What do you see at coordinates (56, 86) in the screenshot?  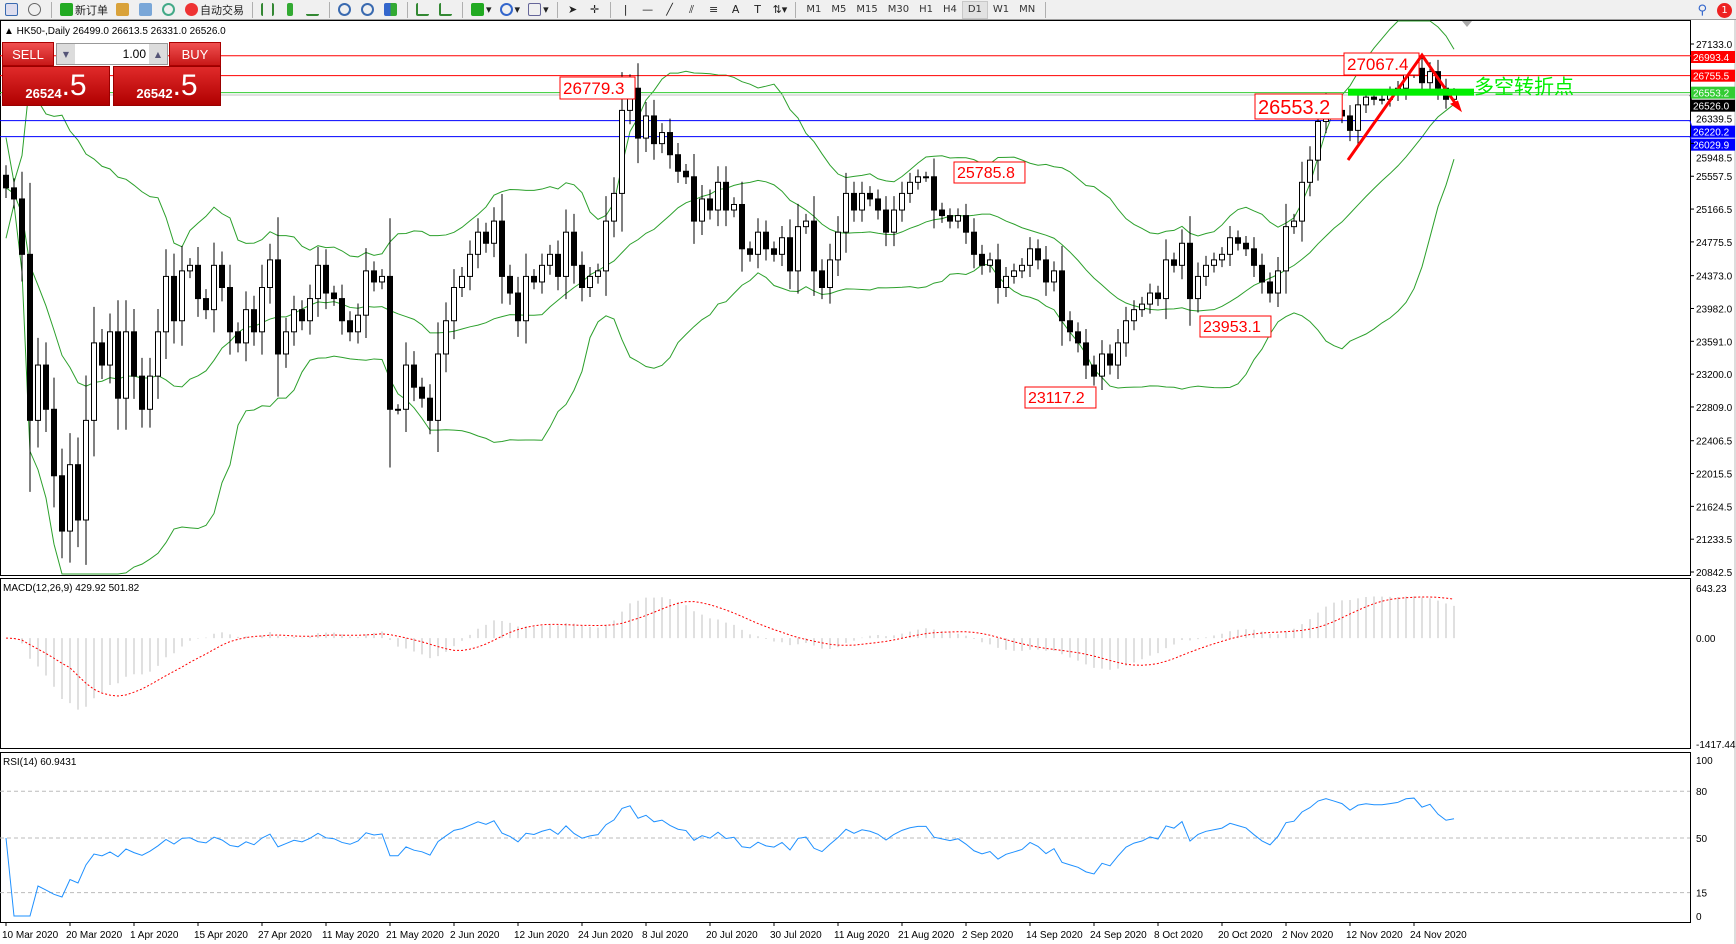 I see `sell-price: 26524.5` at bounding box center [56, 86].